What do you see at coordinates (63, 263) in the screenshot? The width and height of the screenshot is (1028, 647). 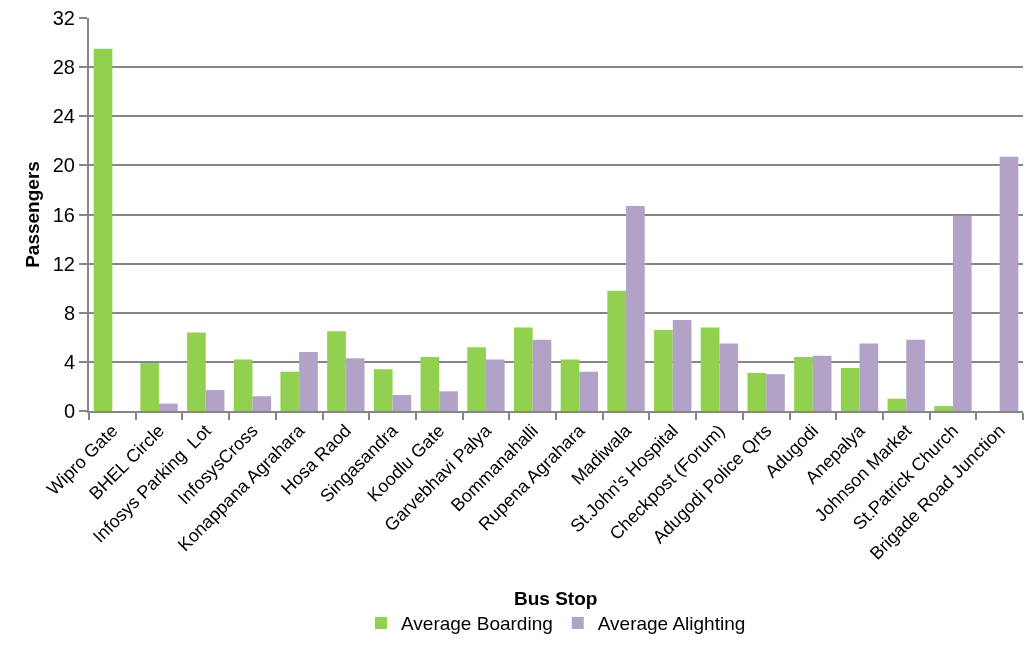 I see `y-tick-label: 12` at bounding box center [63, 263].